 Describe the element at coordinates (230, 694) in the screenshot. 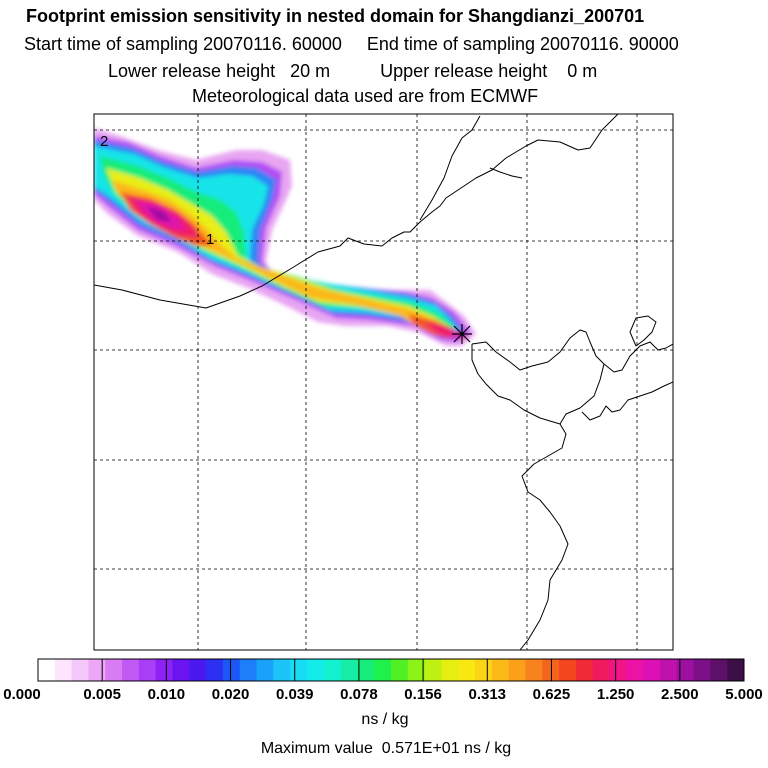

I see `colorbar-tick-label: 0.020` at that location.